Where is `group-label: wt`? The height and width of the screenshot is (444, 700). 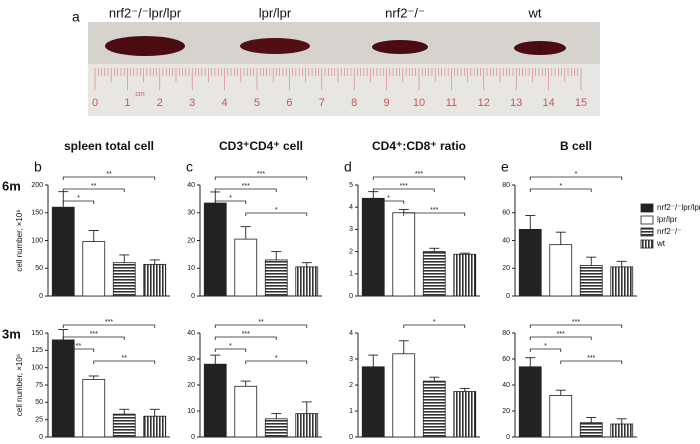 group-label: wt is located at coordinates (535, 12).